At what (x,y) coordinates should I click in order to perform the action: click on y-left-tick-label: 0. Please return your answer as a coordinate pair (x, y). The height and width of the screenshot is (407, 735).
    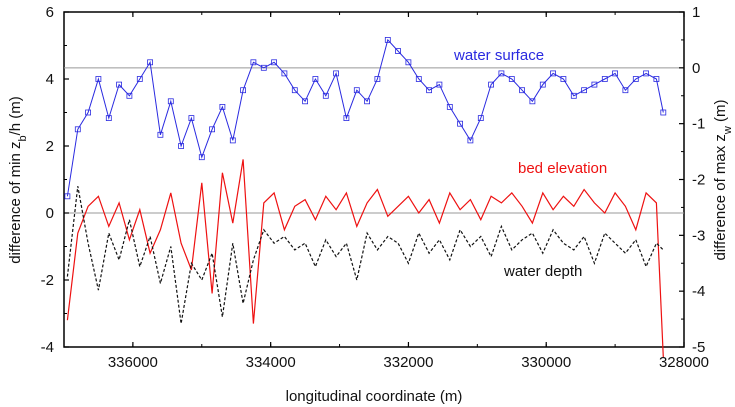
    Looking at the image, I should click on (50, 213).